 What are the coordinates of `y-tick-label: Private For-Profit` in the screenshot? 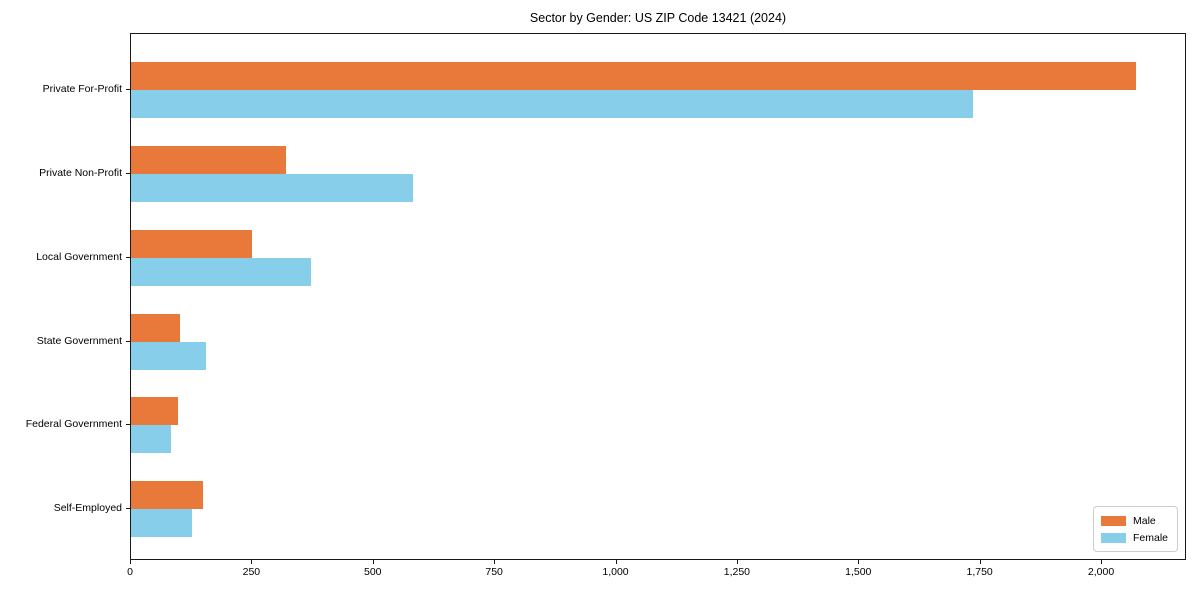 It's located at (82, 89).